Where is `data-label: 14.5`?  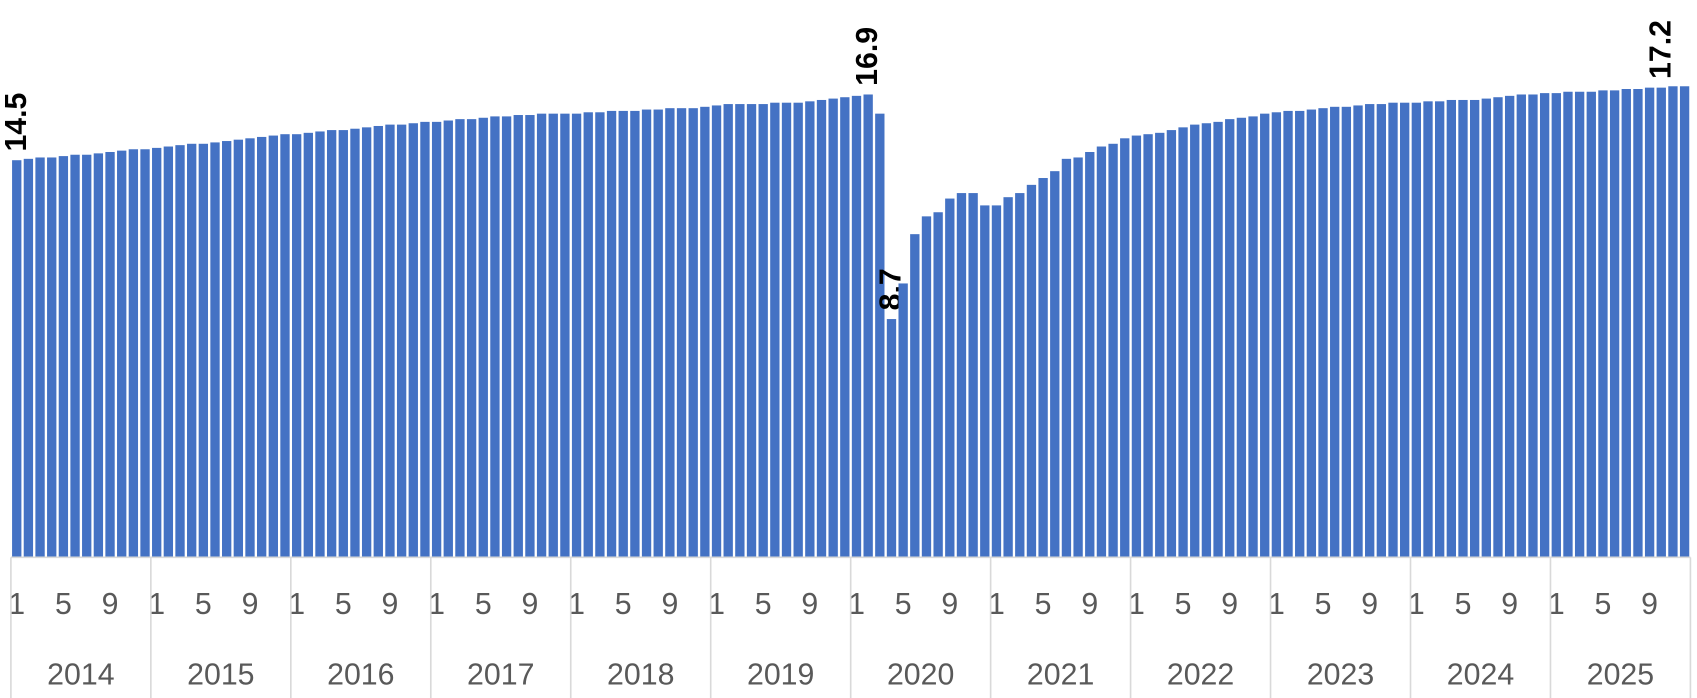
data-label: 14.5 is located at coordinates (16, 122).